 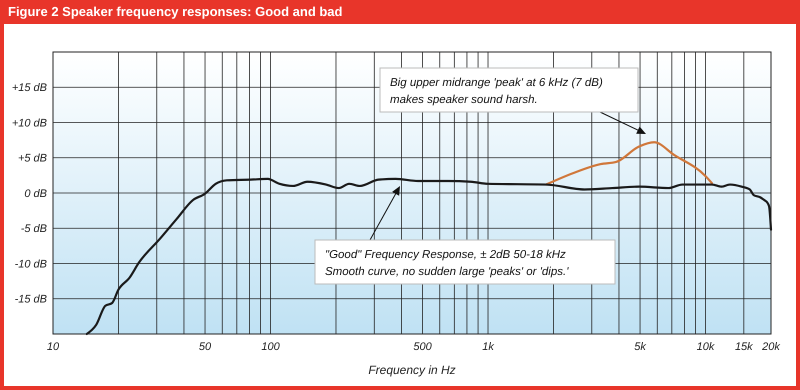 I want to click on x-tick-label: 1k, so click(x=488, y=347).